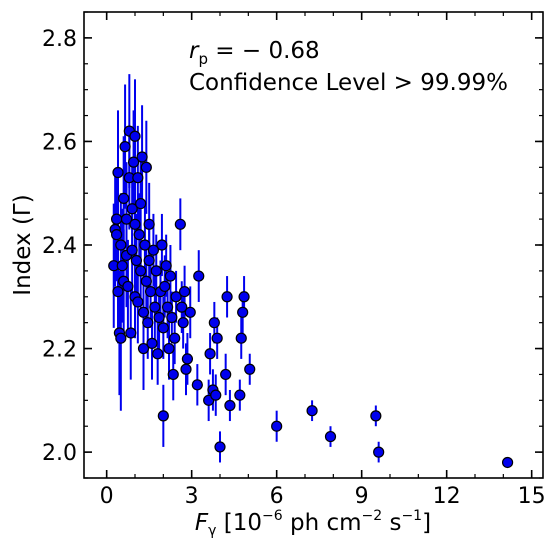 This screenshot has width=546, height=539. I want to click on y-tick-label: 2.2, so click(59, 350).